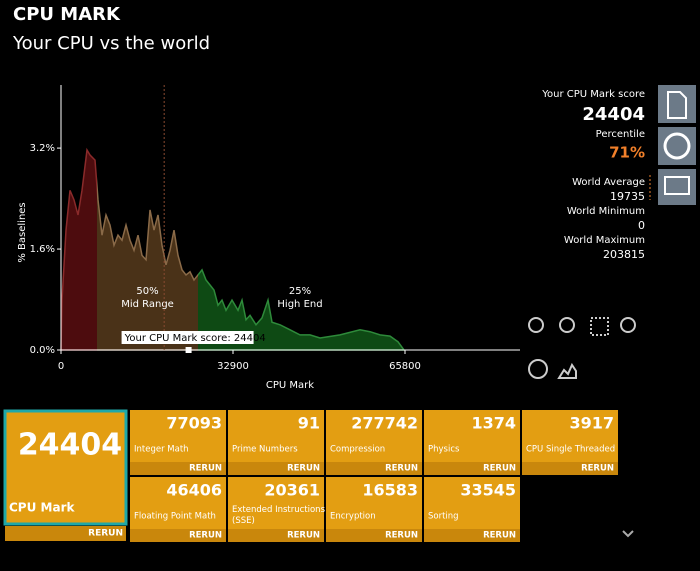 The width and height of the screenshot is (700, 571). Describe the element at coordinates (61, 366) in the screenshot. I see `x-tick-label: 0` at that location.